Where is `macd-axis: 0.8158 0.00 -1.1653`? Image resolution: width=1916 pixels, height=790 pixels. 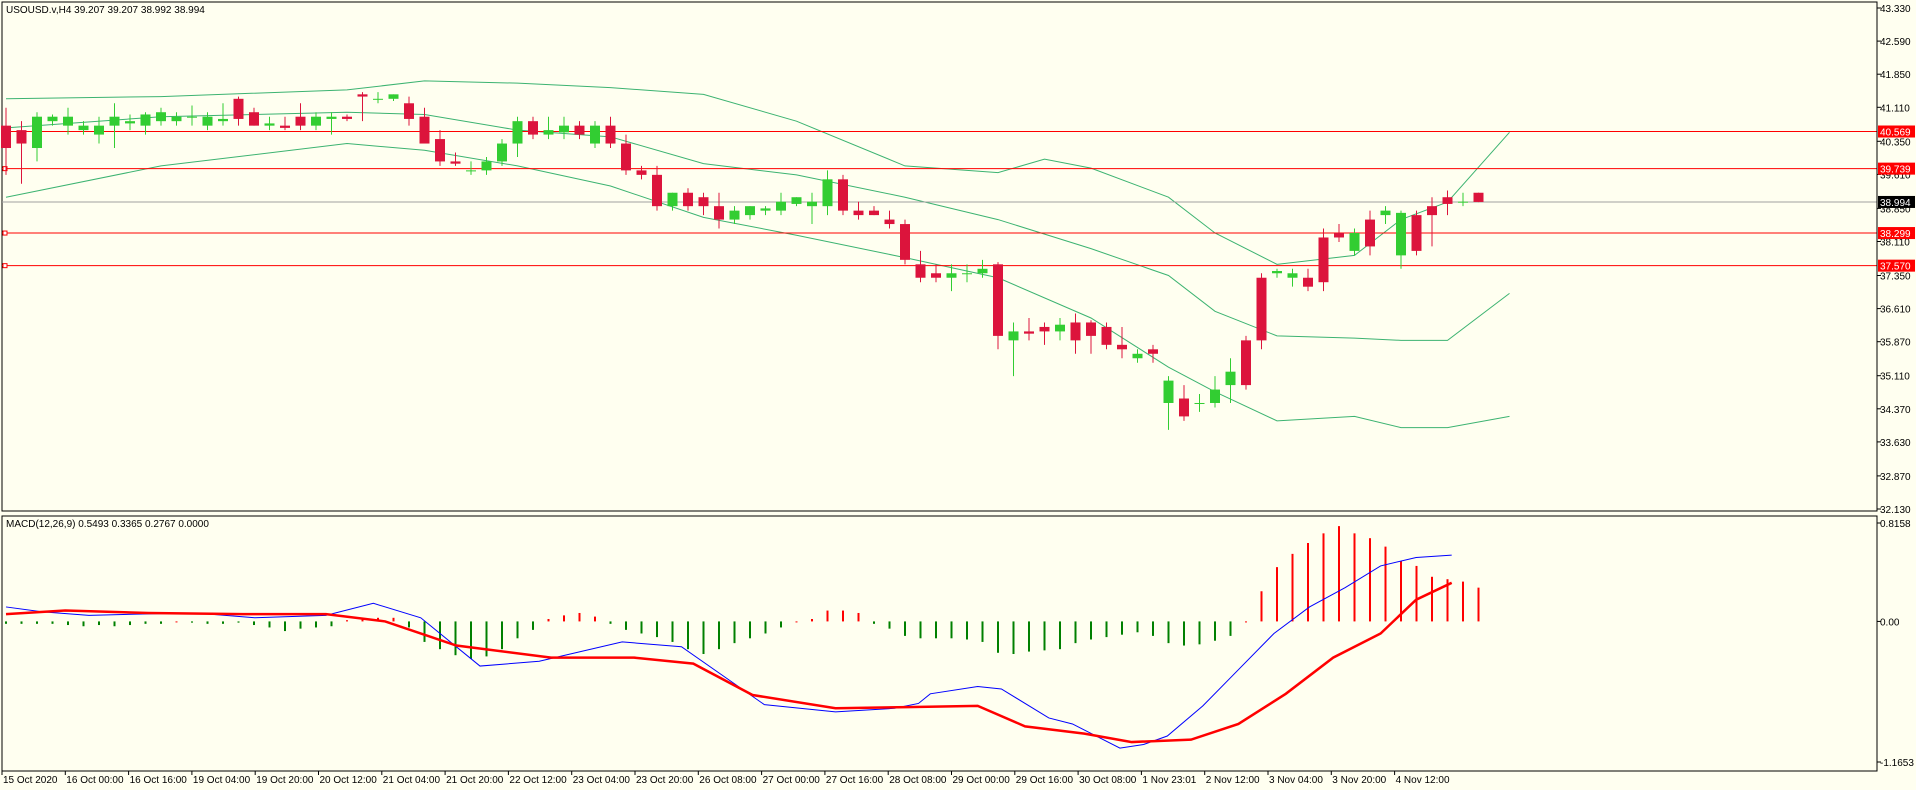
macd-axis: 0.8158 0.00 -1.1653 is located at coordinates (1895, 643).